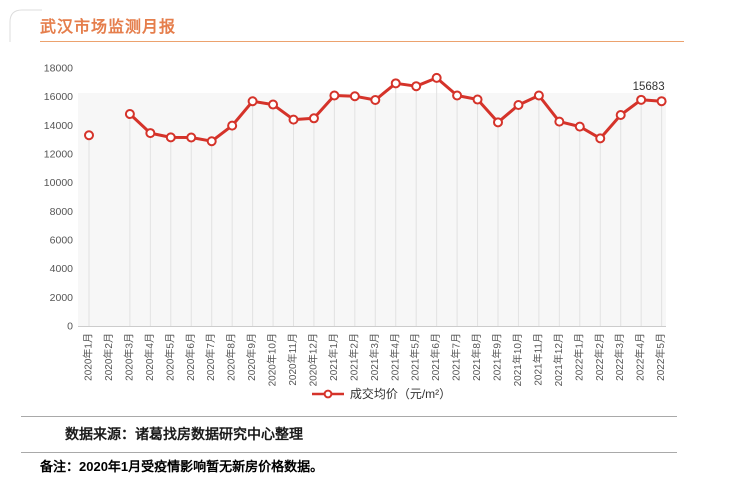 The height and width of the screenshot is (484, 740). I want to click on x-tick-label: 2020年6月, so click(190, 357).